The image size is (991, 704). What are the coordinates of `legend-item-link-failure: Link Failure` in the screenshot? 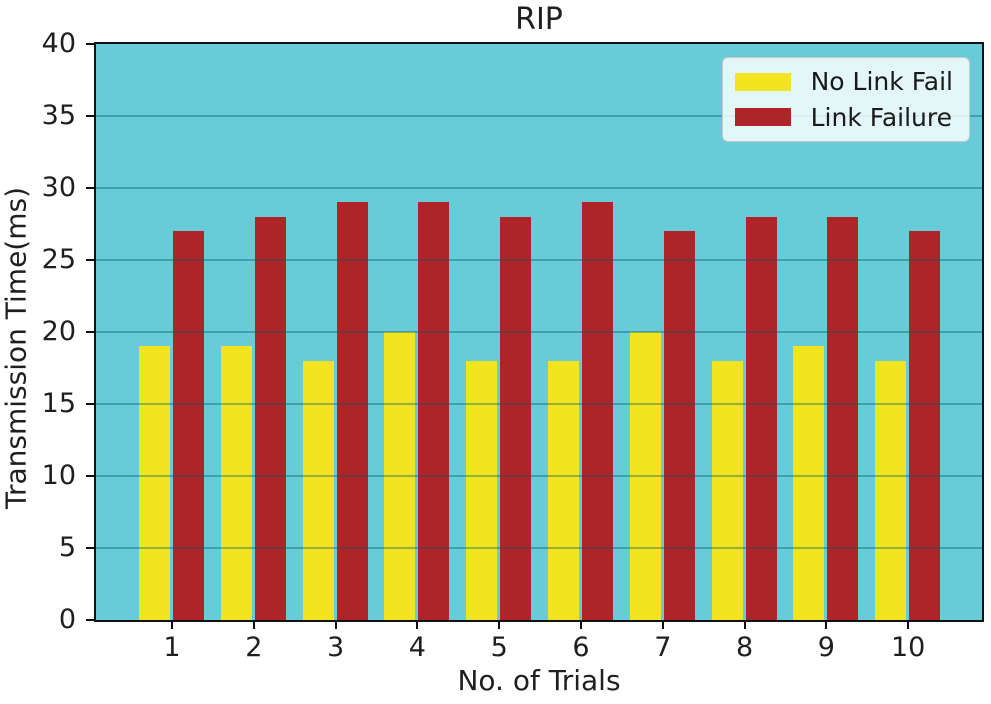 It's located at (843, 117).